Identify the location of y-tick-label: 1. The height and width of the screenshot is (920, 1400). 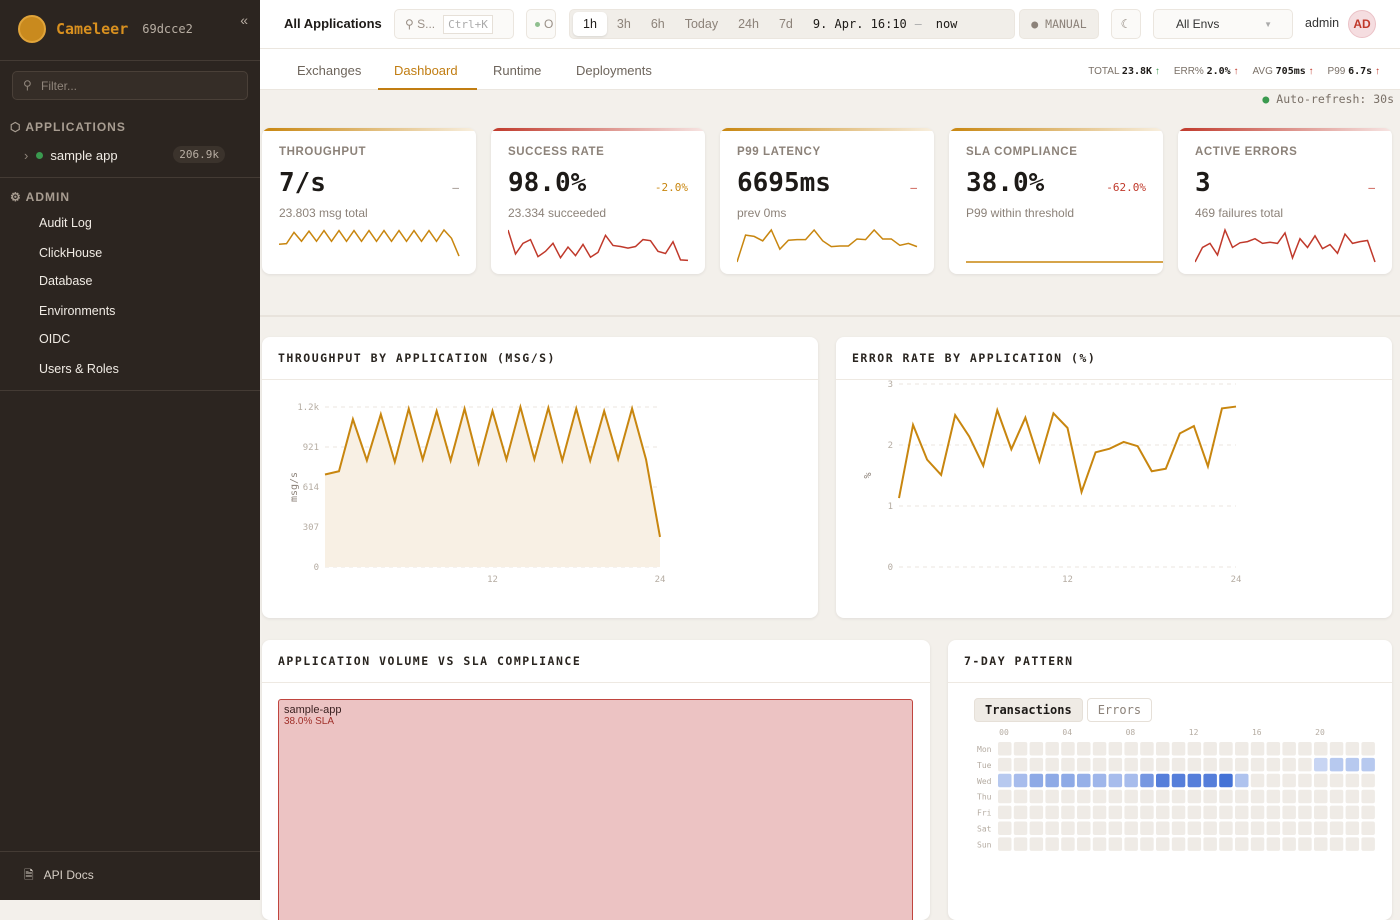
(890, 507).